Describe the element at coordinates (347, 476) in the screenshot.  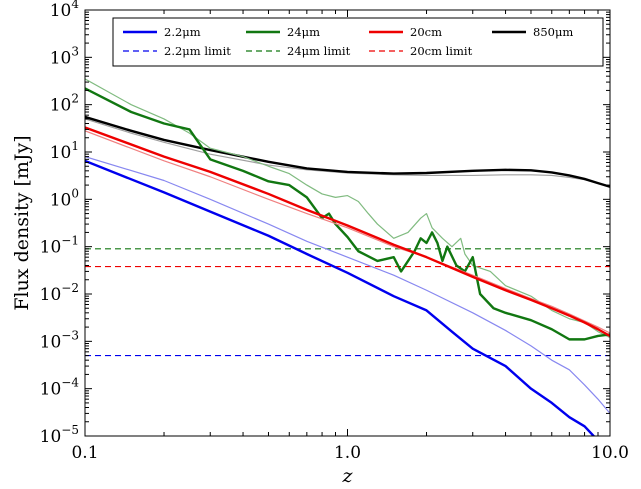
I see `x-axis-label: z` at that location.